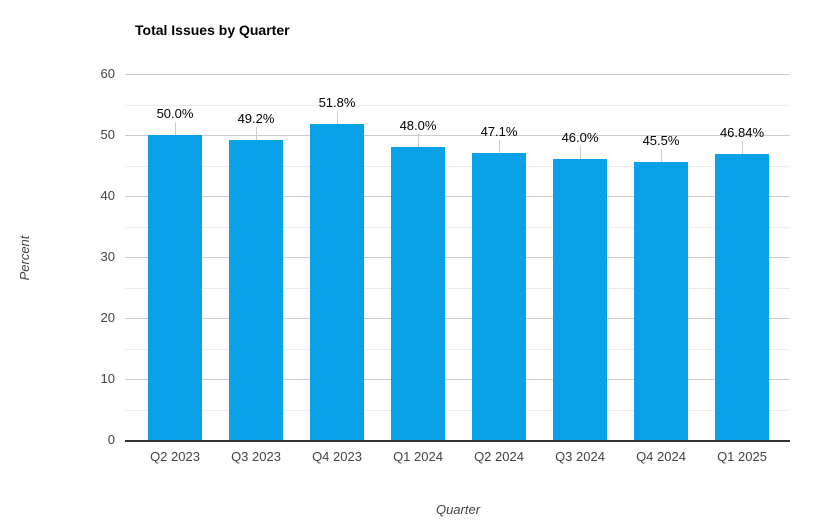 The image size is (816, 532). I want to click on x-axis-tick-label: Q2 2024, so click(499, 456).